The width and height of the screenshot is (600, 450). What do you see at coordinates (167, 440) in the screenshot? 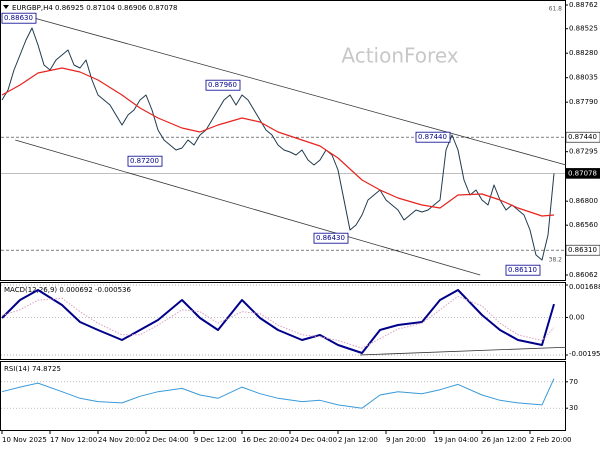
I see `x-tick-label: 2 Dec 04:00` at bounding box center [167, 440].